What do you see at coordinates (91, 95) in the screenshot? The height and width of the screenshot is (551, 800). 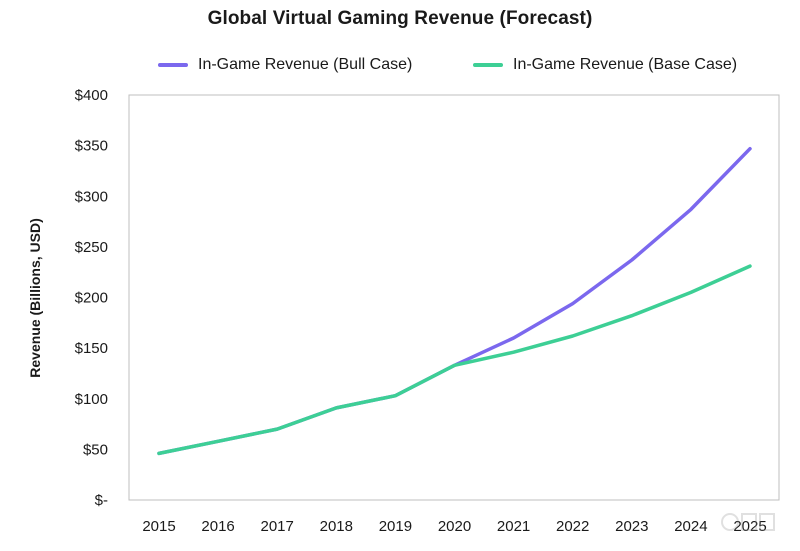 I see `y-tick-label: $400` at bounding box center [91, 95].